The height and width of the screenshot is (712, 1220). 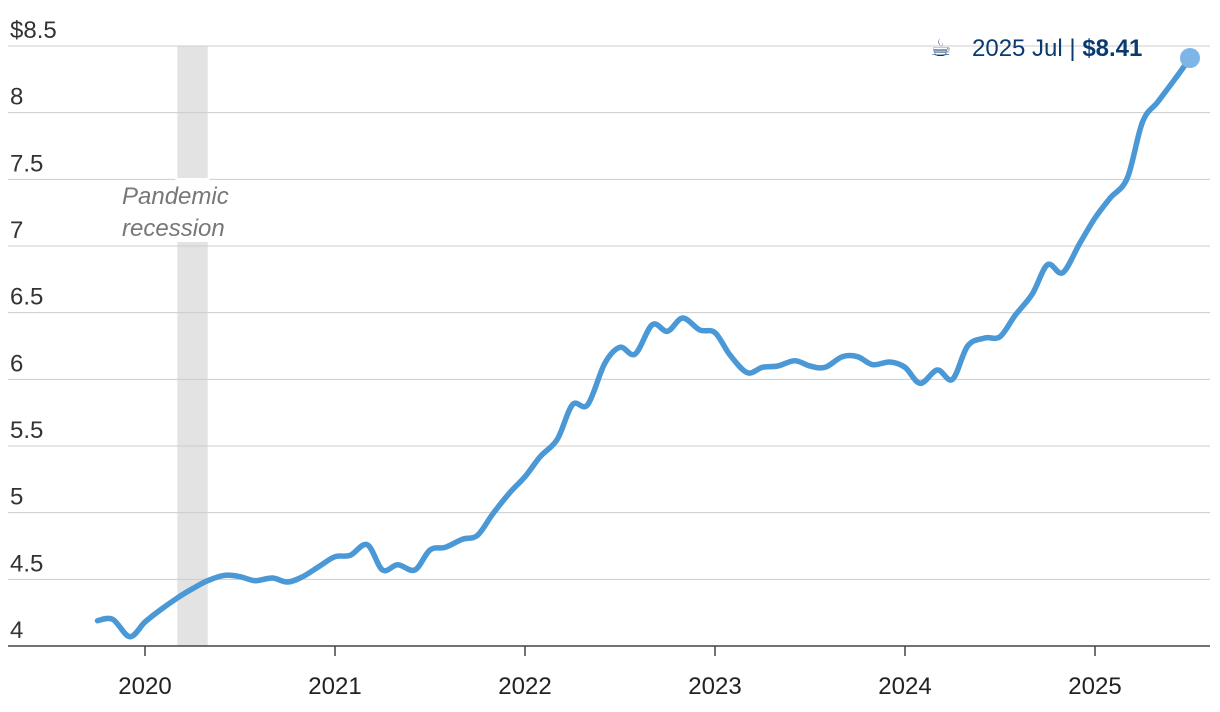 I want to click on recession-label: recession, so click(x=173, y=228).